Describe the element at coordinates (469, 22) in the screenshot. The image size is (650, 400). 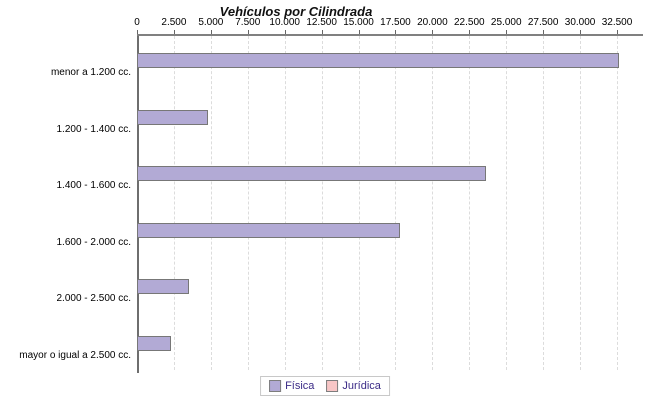
I see `x-tick-label: 22.500` at that location.